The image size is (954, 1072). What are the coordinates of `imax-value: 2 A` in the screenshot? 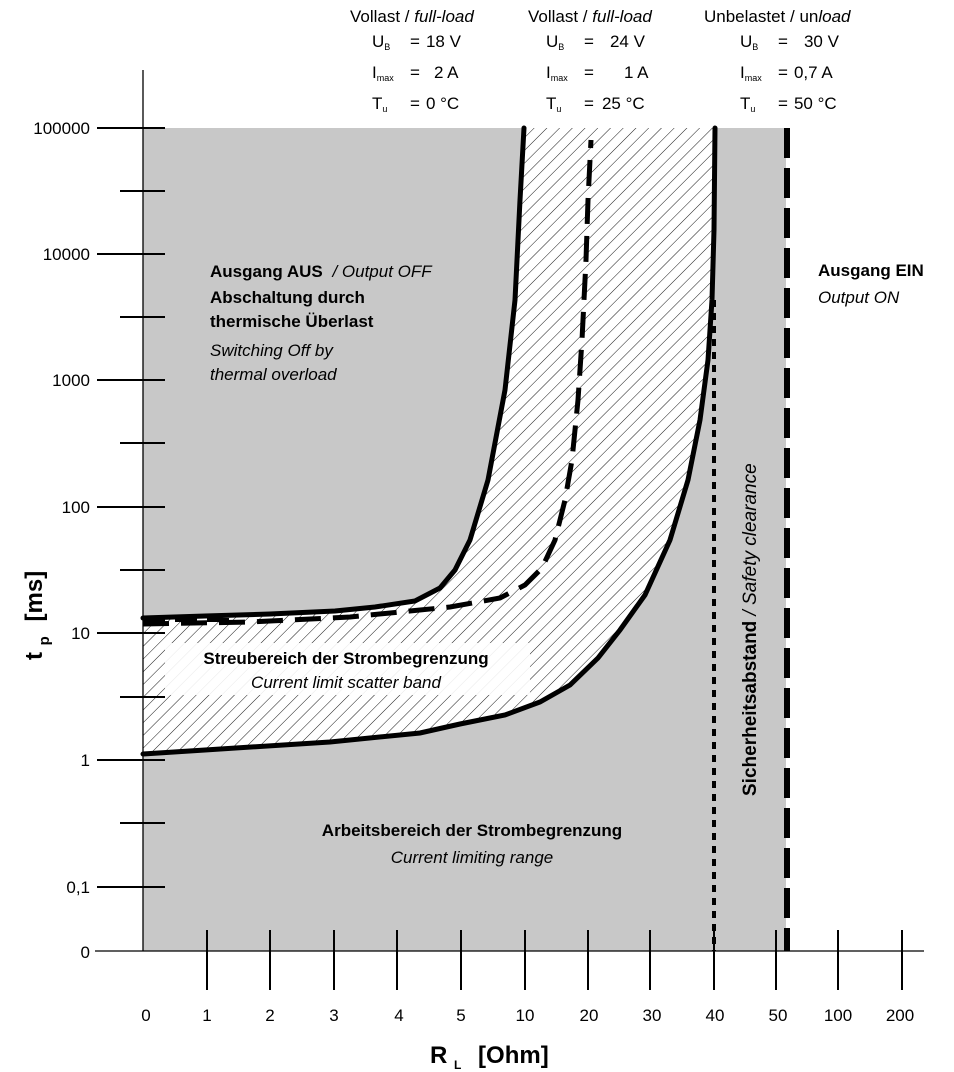 It's located at (446, 72).